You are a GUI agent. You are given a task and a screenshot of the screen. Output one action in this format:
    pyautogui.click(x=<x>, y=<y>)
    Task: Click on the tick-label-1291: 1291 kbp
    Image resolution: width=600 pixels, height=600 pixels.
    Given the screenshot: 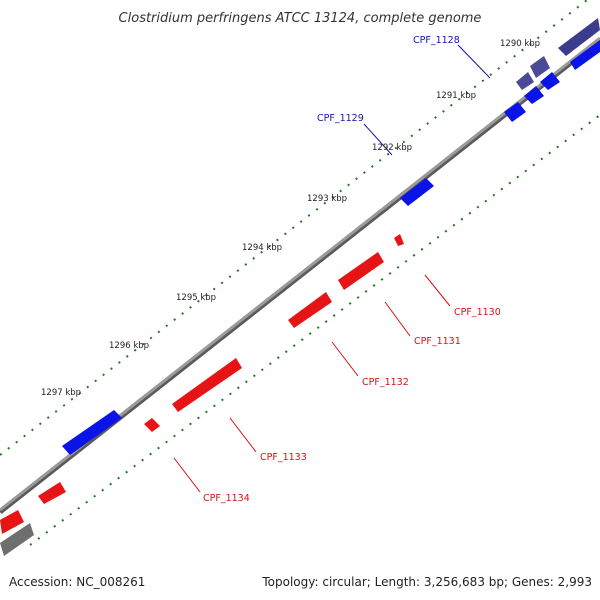 What is the action you would take?
    pyautogui.click(x=456, y=96)
    